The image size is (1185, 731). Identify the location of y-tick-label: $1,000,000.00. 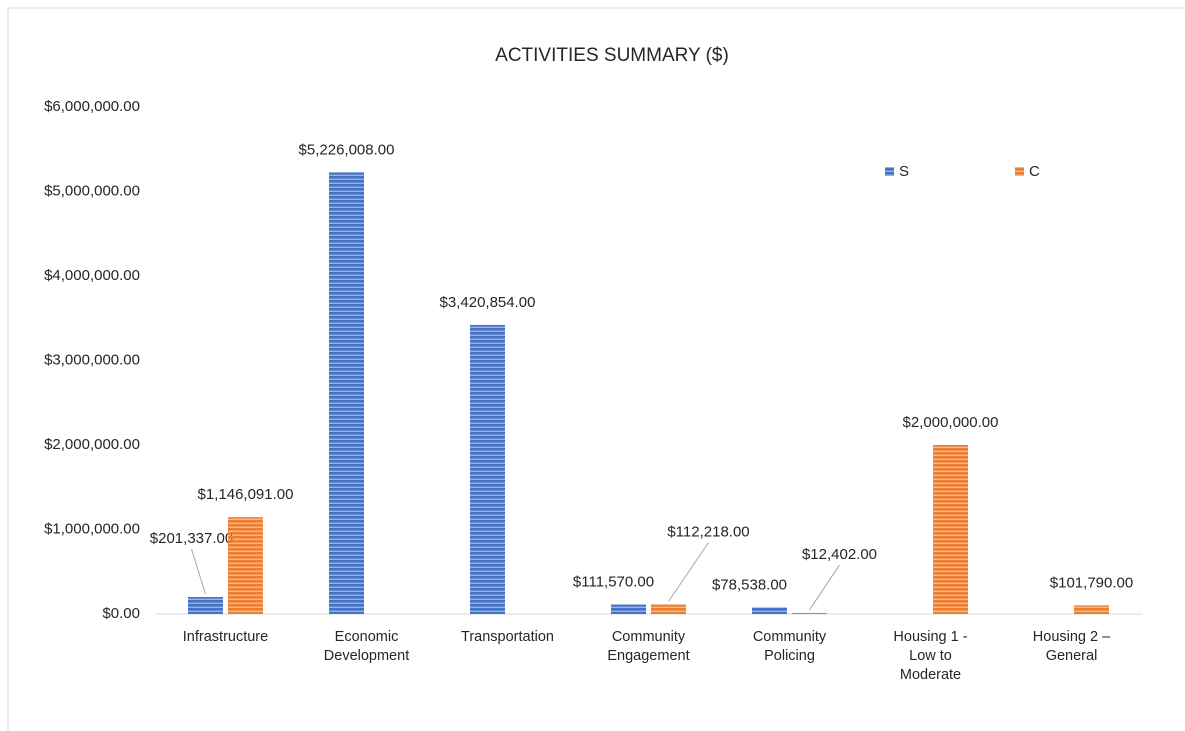
(92, 528).